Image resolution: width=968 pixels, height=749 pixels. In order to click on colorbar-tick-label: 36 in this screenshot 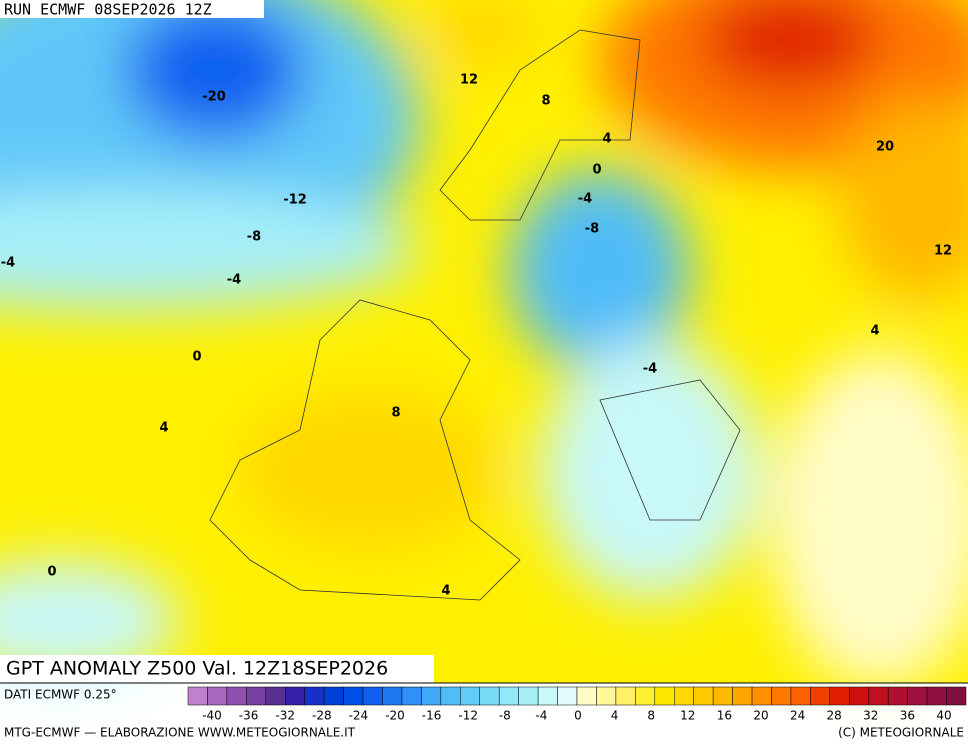, I will do `click(907, 716)`.